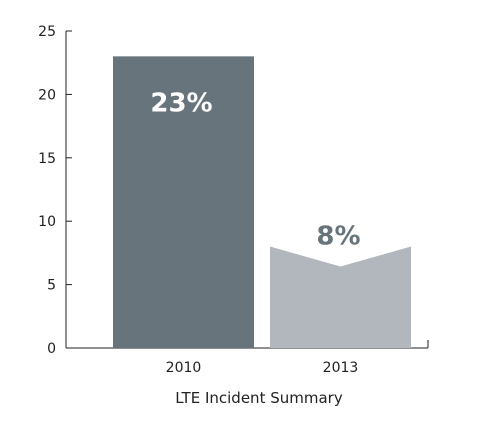  Describe the element at coordinates (51, 286) in the screenshot. I see `y-tick-label: 5` at that location.